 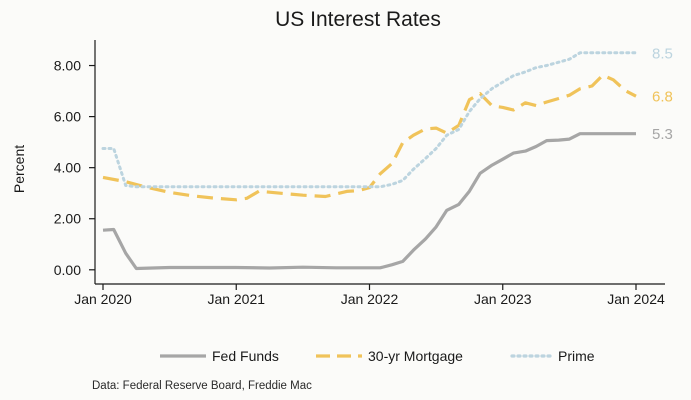 What do you see at coordinates (19, 169) in the screenshot?
I see `y-axis-label: Percent` at bounding box center [19, 169].